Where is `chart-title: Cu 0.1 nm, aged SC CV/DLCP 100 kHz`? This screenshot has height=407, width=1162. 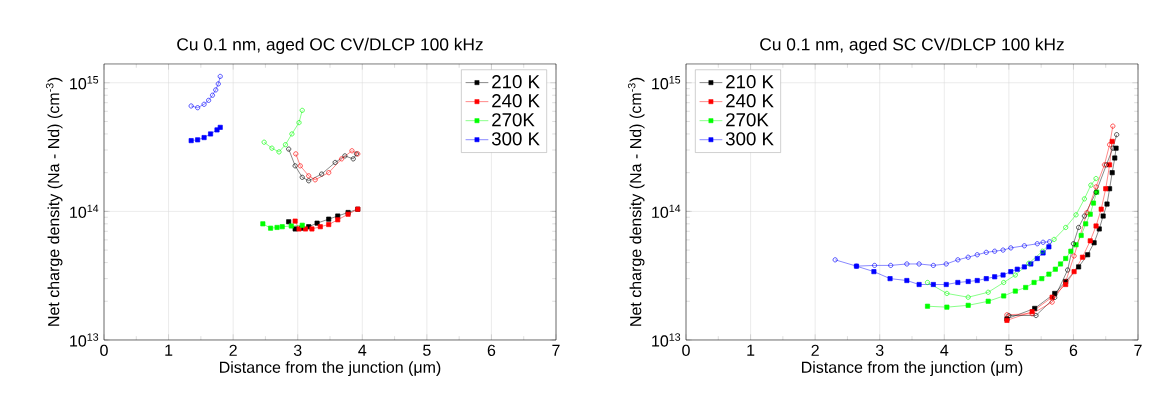
chart-title: Cu 0.1 nm, aged SC CV/DLCP 100 kHz is located at coordinates (912, 45).